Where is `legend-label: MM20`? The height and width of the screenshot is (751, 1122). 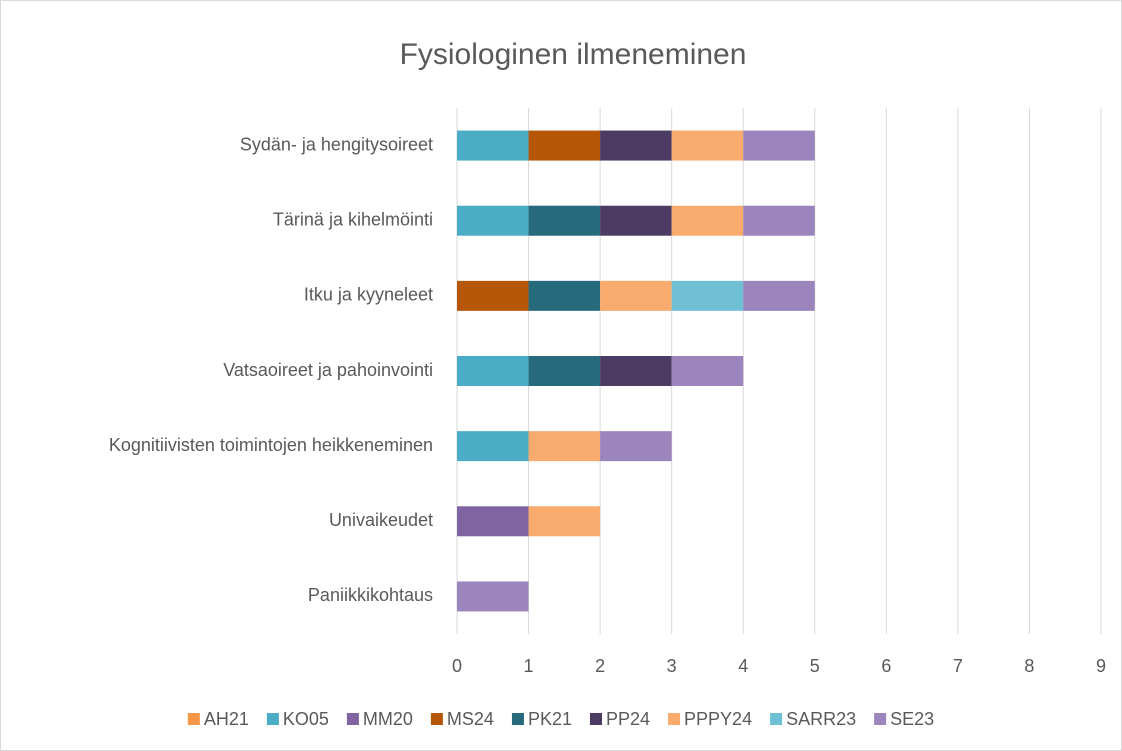
legend-label: MM20 is located at coordinates (388, 719).